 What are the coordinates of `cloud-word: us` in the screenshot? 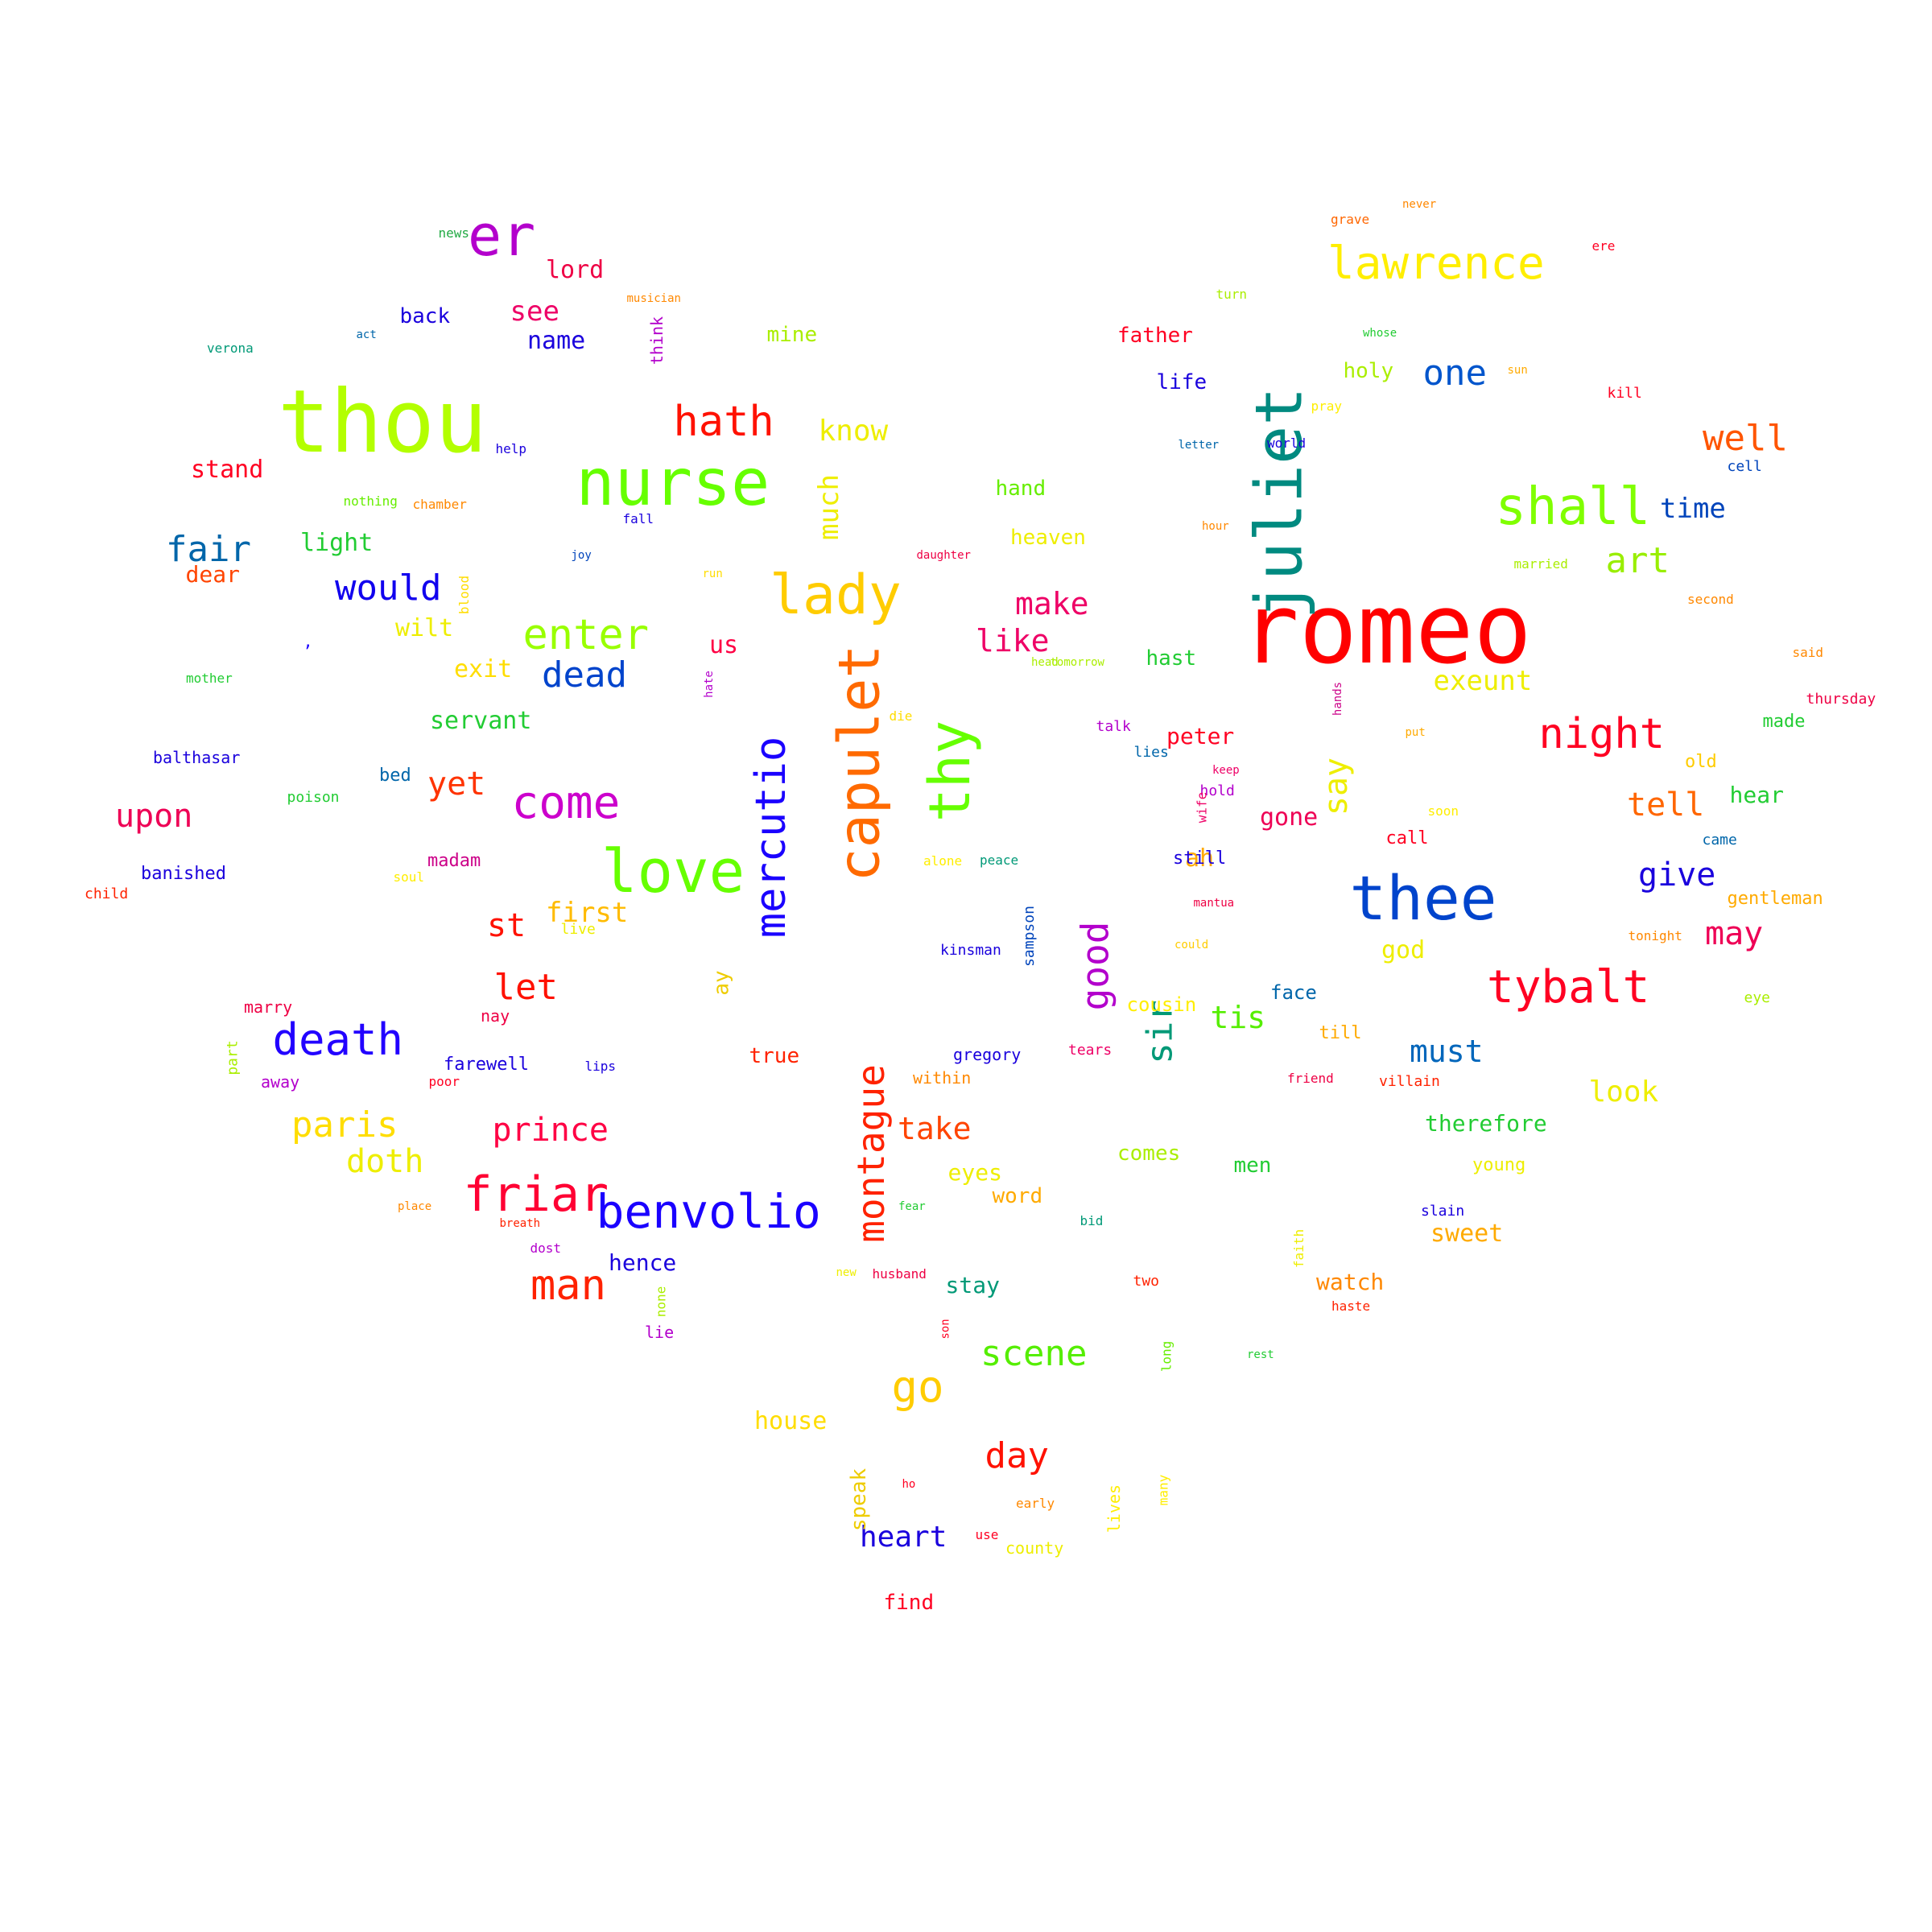 It's located at (724, 645).